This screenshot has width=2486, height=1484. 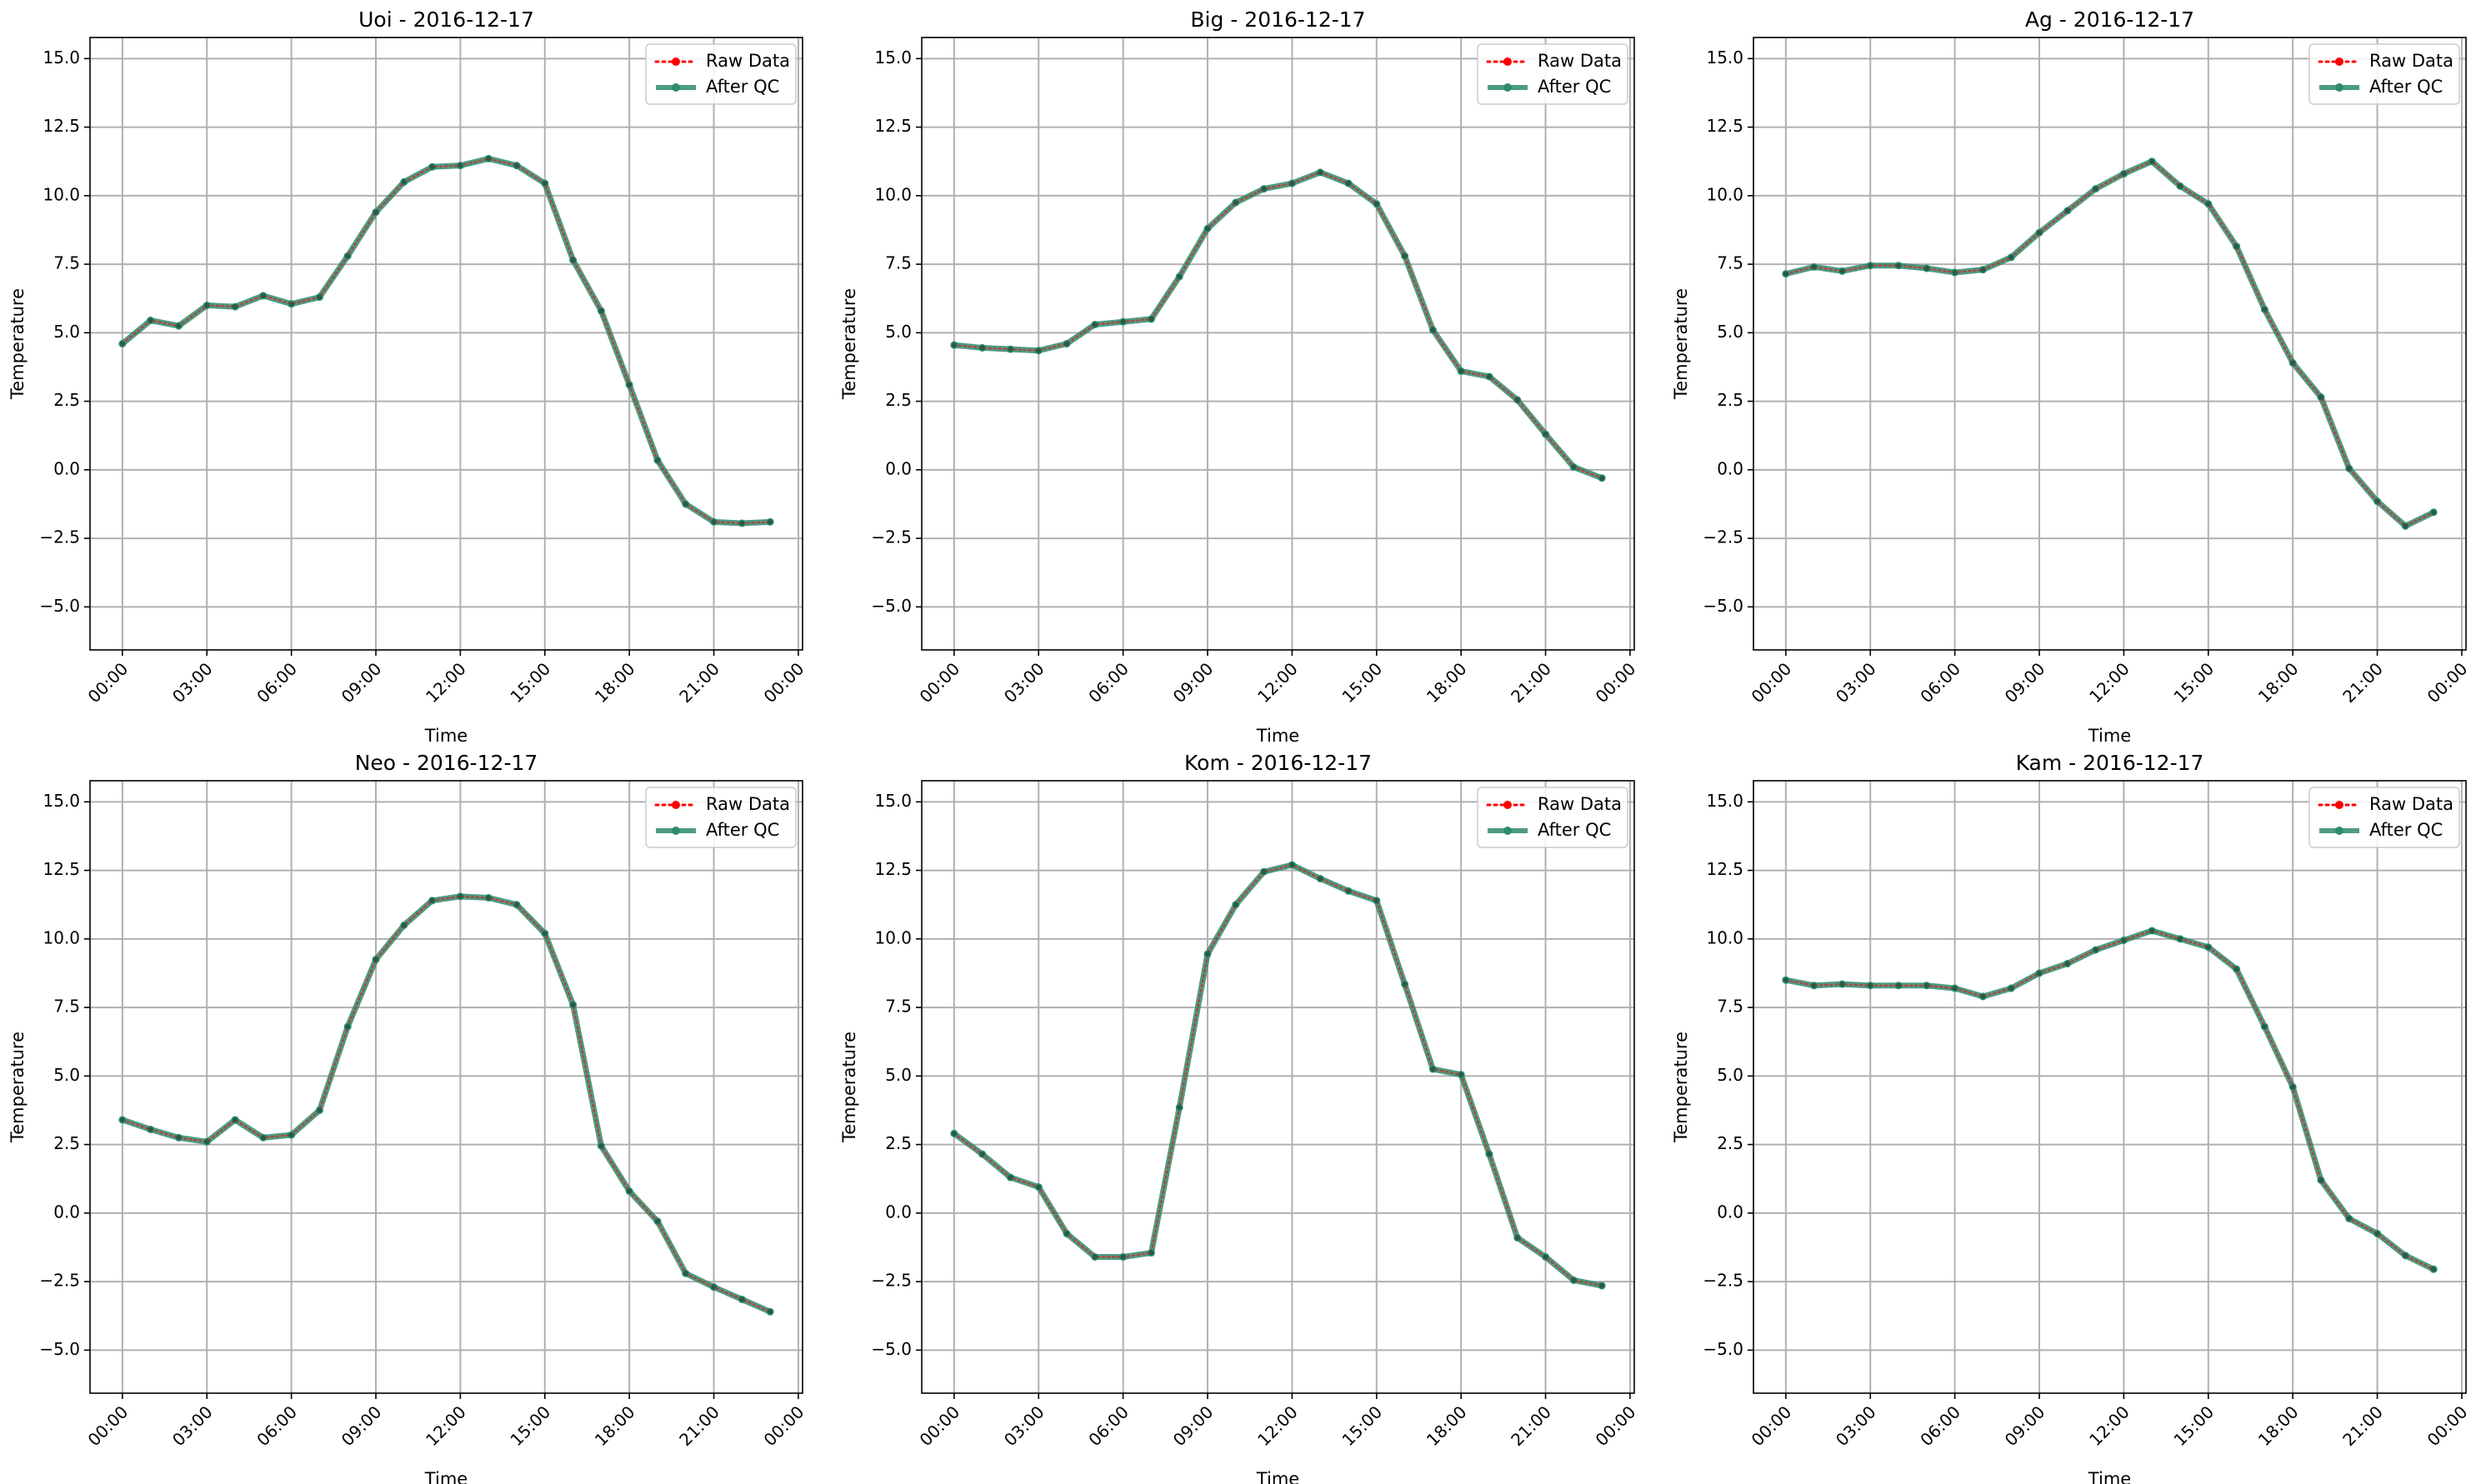 What do you see at coordinates (1725, 126) in the screenshot?
I see `y-tick-label: 12.5` at bounding box center [1725, 126].